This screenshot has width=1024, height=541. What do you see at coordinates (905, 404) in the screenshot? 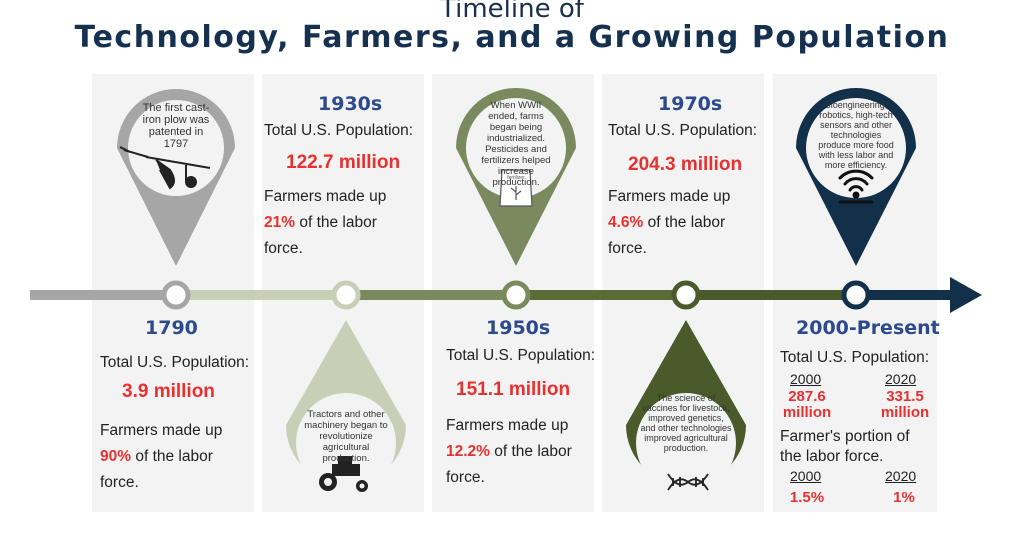
I see `pop-value-2020: 331.5 million` at bounding box center [905, 404].